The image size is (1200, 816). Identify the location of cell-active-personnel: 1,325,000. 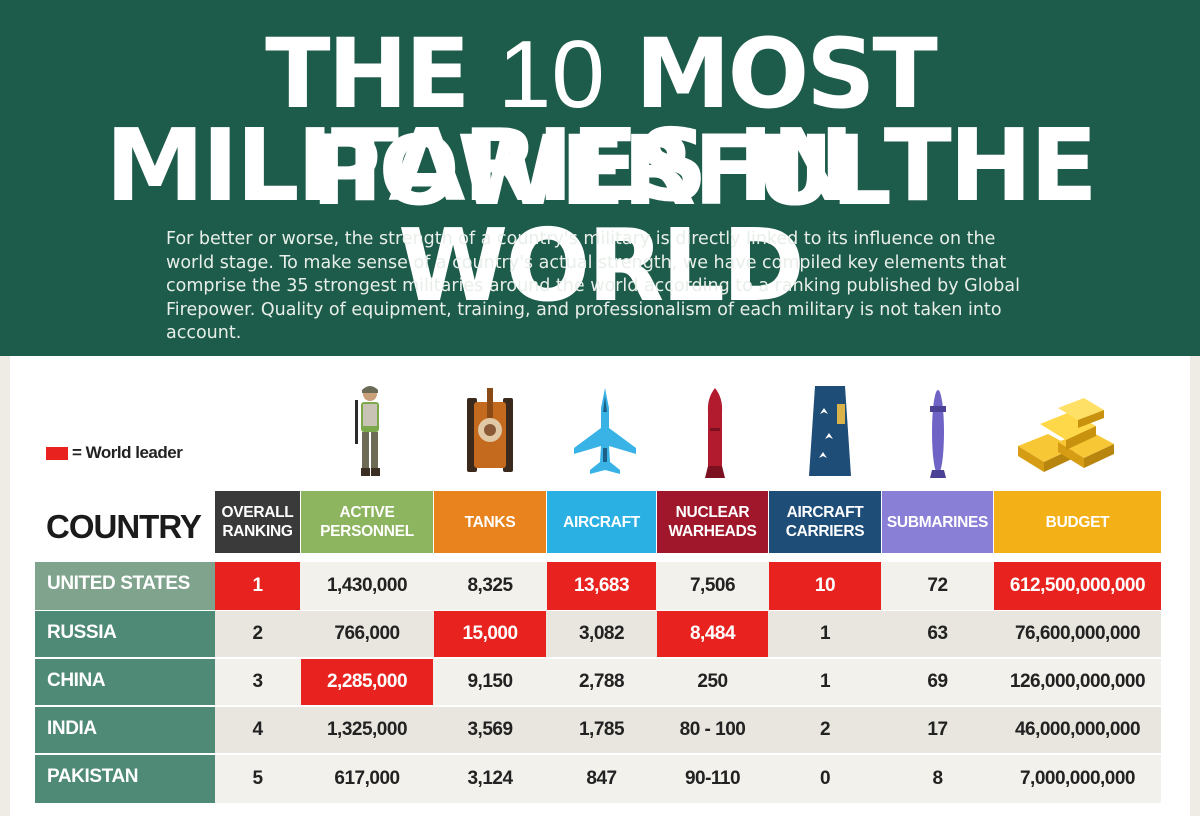
(367, 729).